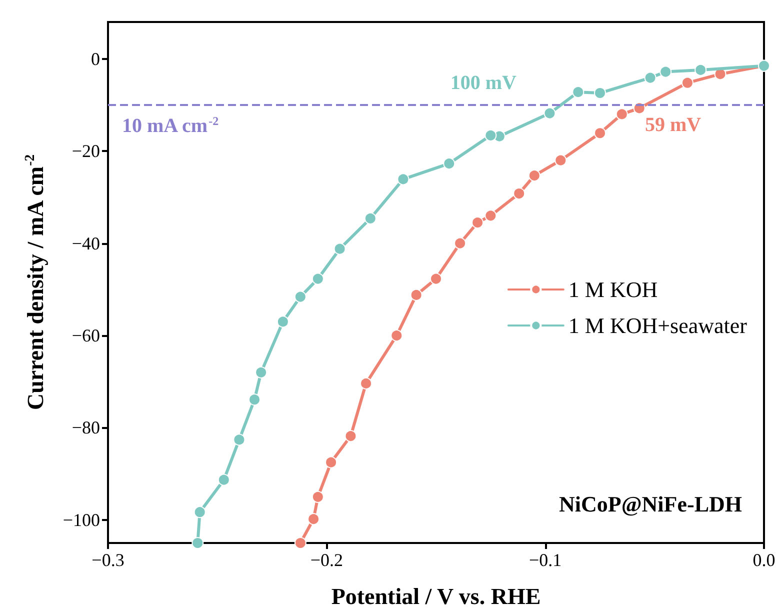 The image size is (782, 615). I want to click on x-tick-label: 0.0, so click(764, 560).